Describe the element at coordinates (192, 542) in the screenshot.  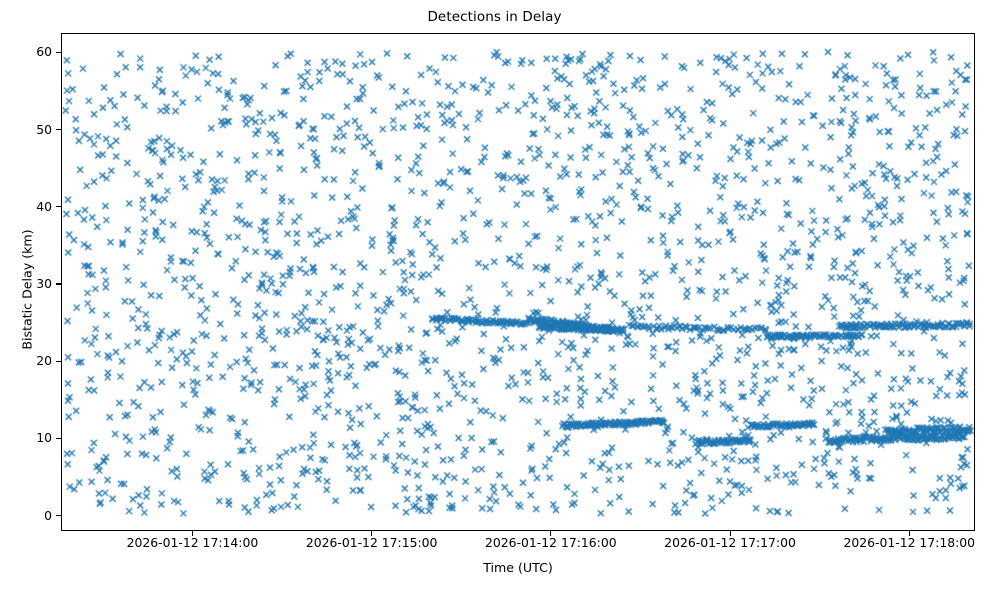
I see `x-tick-label: 2026-01-12 17:14:00` at that location.